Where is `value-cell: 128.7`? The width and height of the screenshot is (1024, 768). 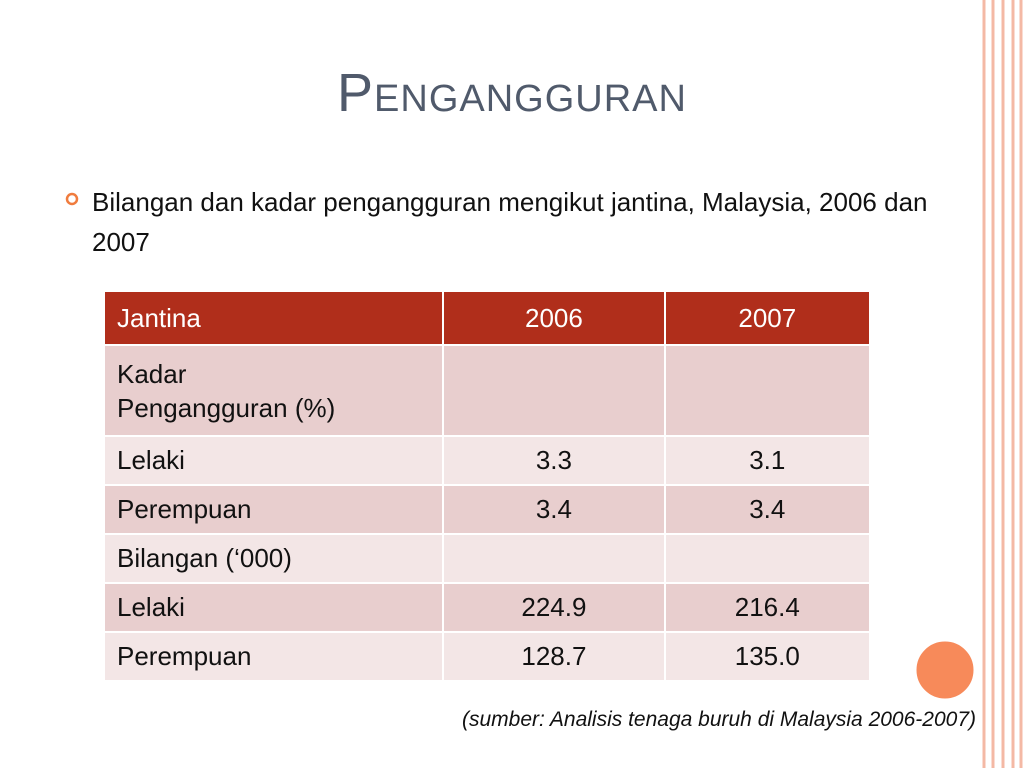
value-cell: 128.7 is located at coordinates (554, 656).